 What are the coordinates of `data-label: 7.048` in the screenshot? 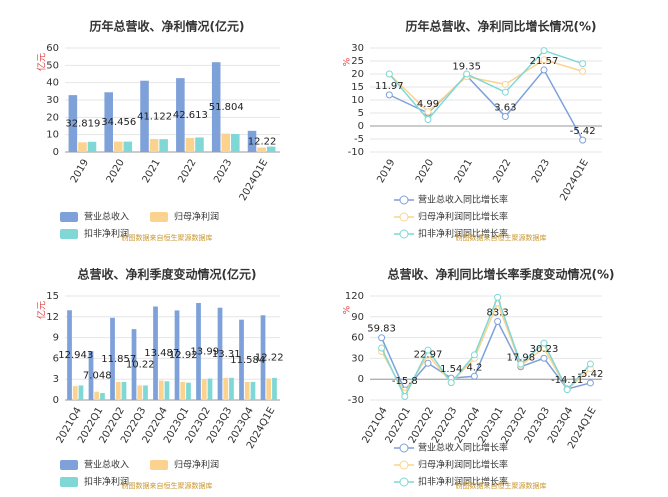 It's located at (97, 376).